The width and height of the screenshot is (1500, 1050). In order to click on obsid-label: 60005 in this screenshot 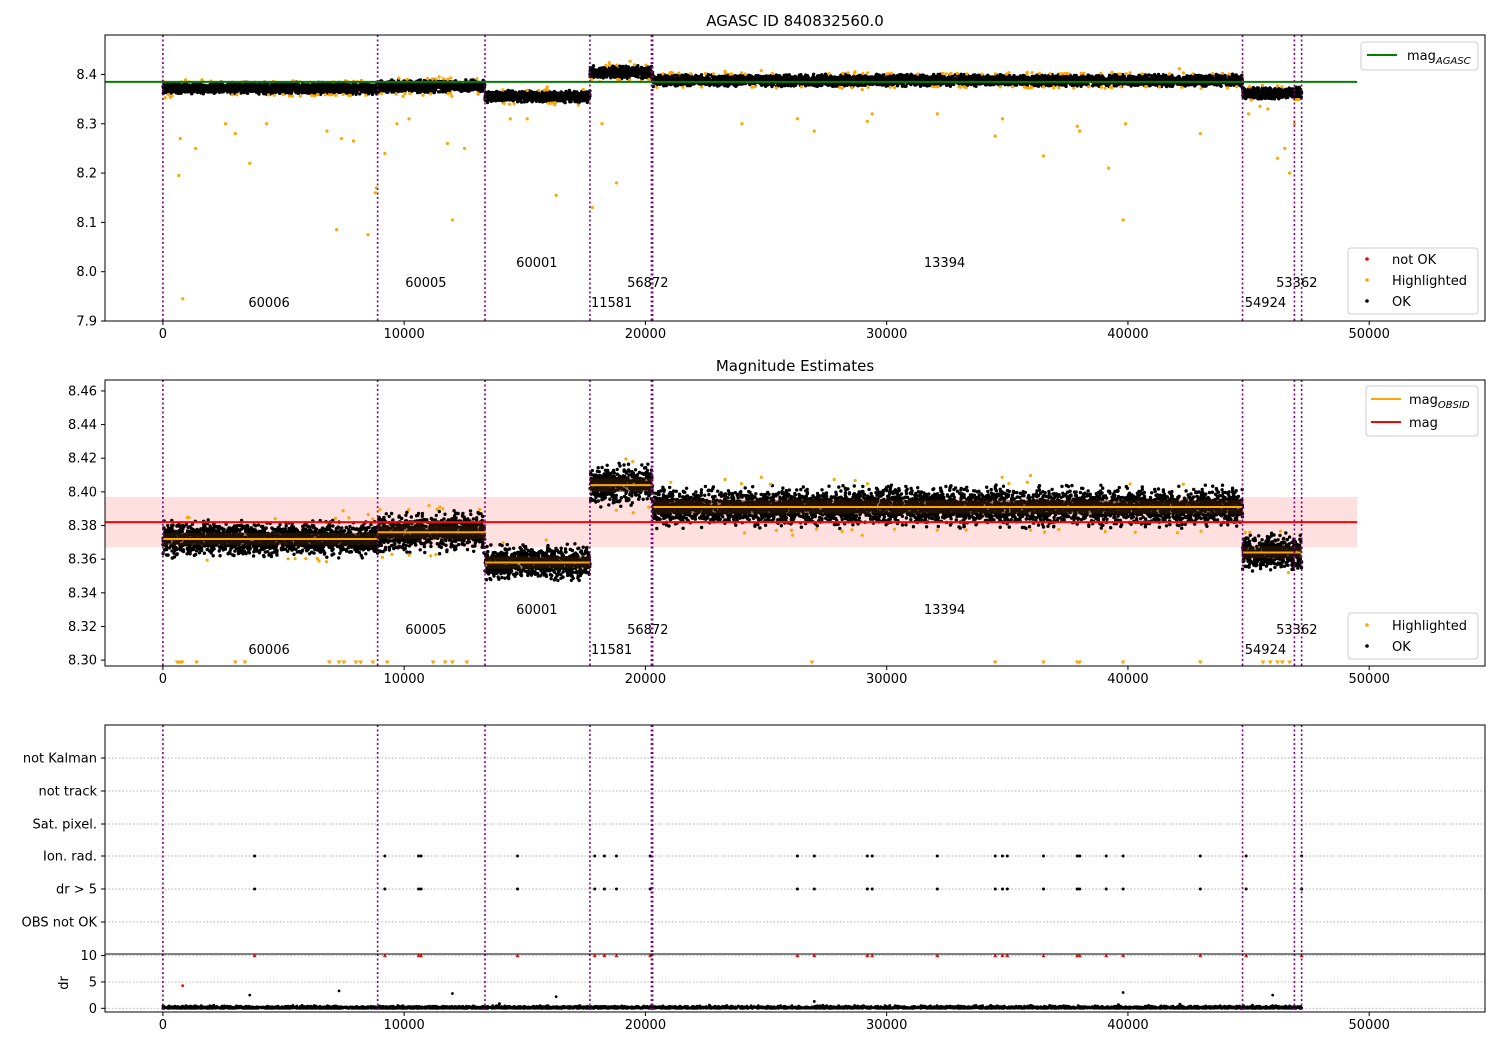, I will do `click(425, 283)`.